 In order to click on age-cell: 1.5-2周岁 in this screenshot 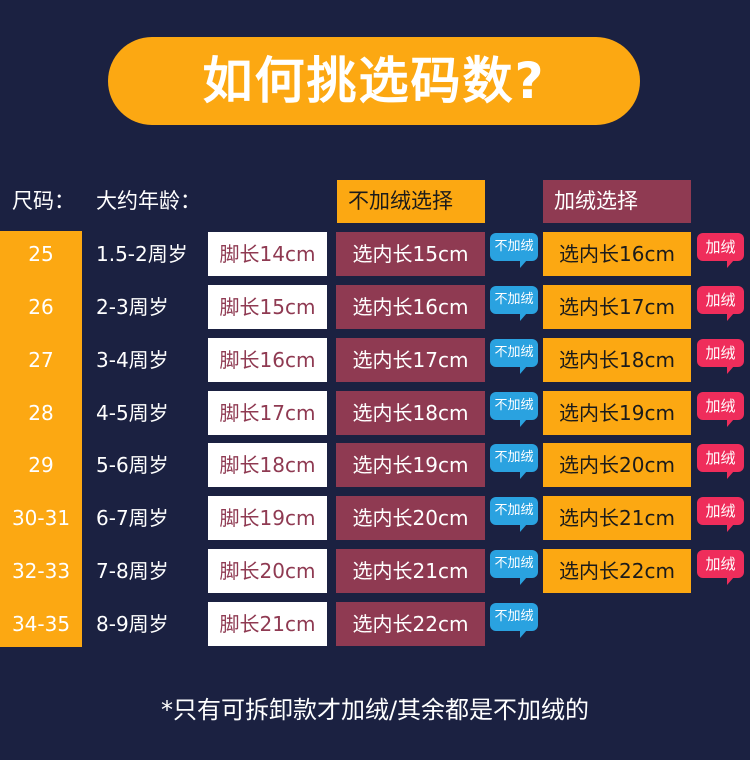, I will do `click(142, 254)`.